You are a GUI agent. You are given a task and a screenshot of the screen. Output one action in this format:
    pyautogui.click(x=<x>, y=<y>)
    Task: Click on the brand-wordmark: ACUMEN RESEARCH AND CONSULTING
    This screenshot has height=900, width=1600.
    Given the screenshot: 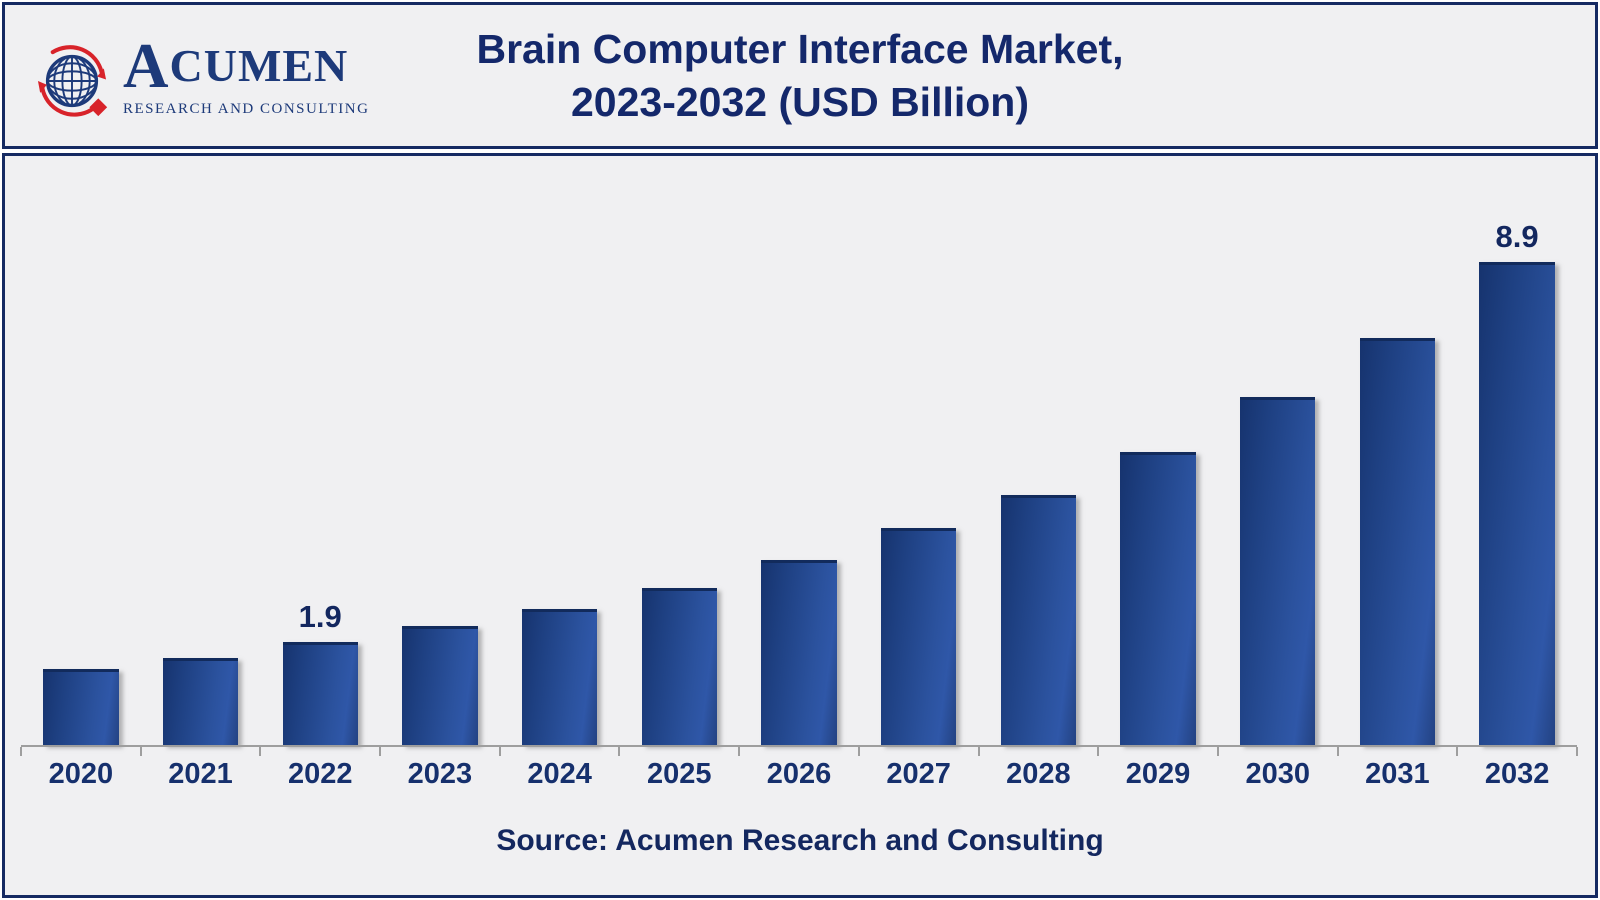 What is the action you would take?
    pyautogui.click(x=258, y=76)
    